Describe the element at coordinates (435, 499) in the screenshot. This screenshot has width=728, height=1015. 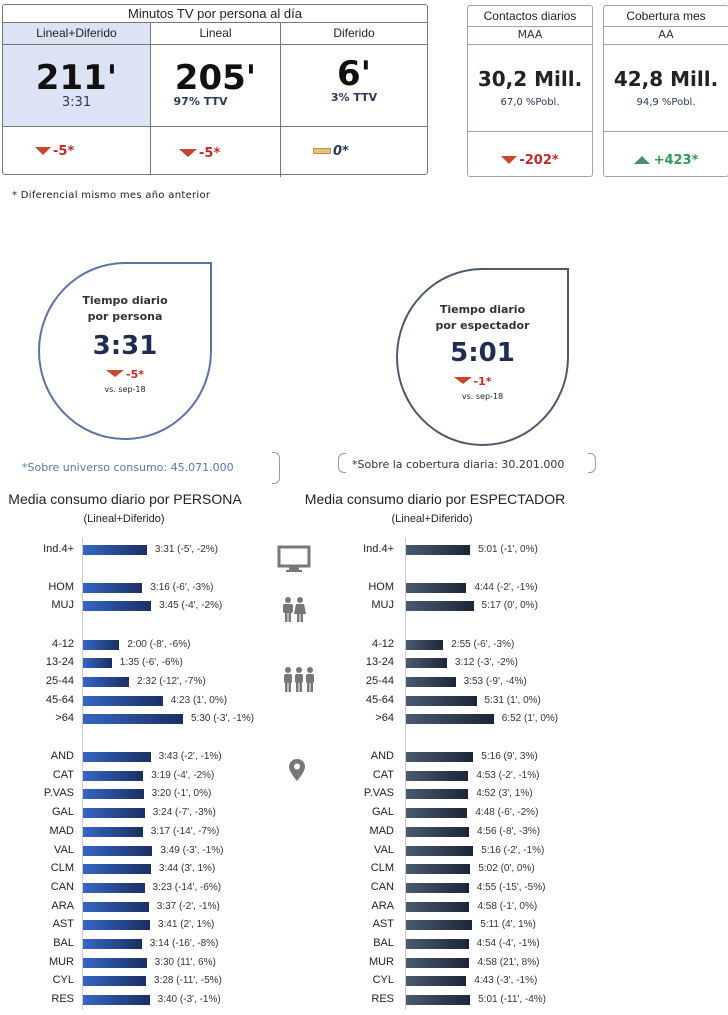
I see `chart-title-espectador: Media consumo diario por ESPECTADOR` at that location.